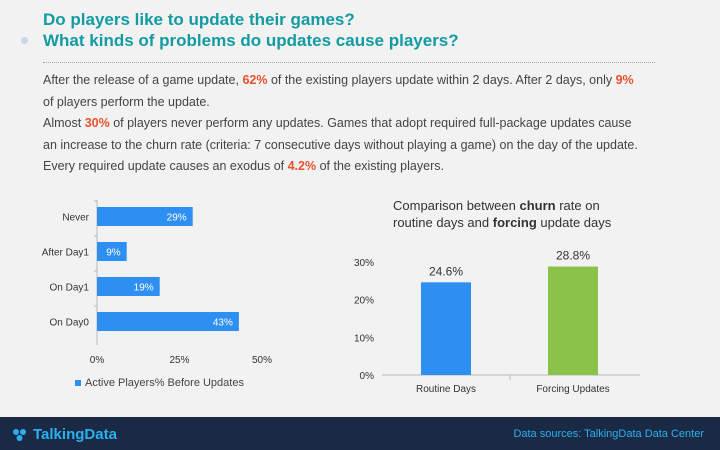 Image resolution: width=720 pixels, height=450 pixels. I want to click on text-run: After the release of a game update,, so click(143, 80).